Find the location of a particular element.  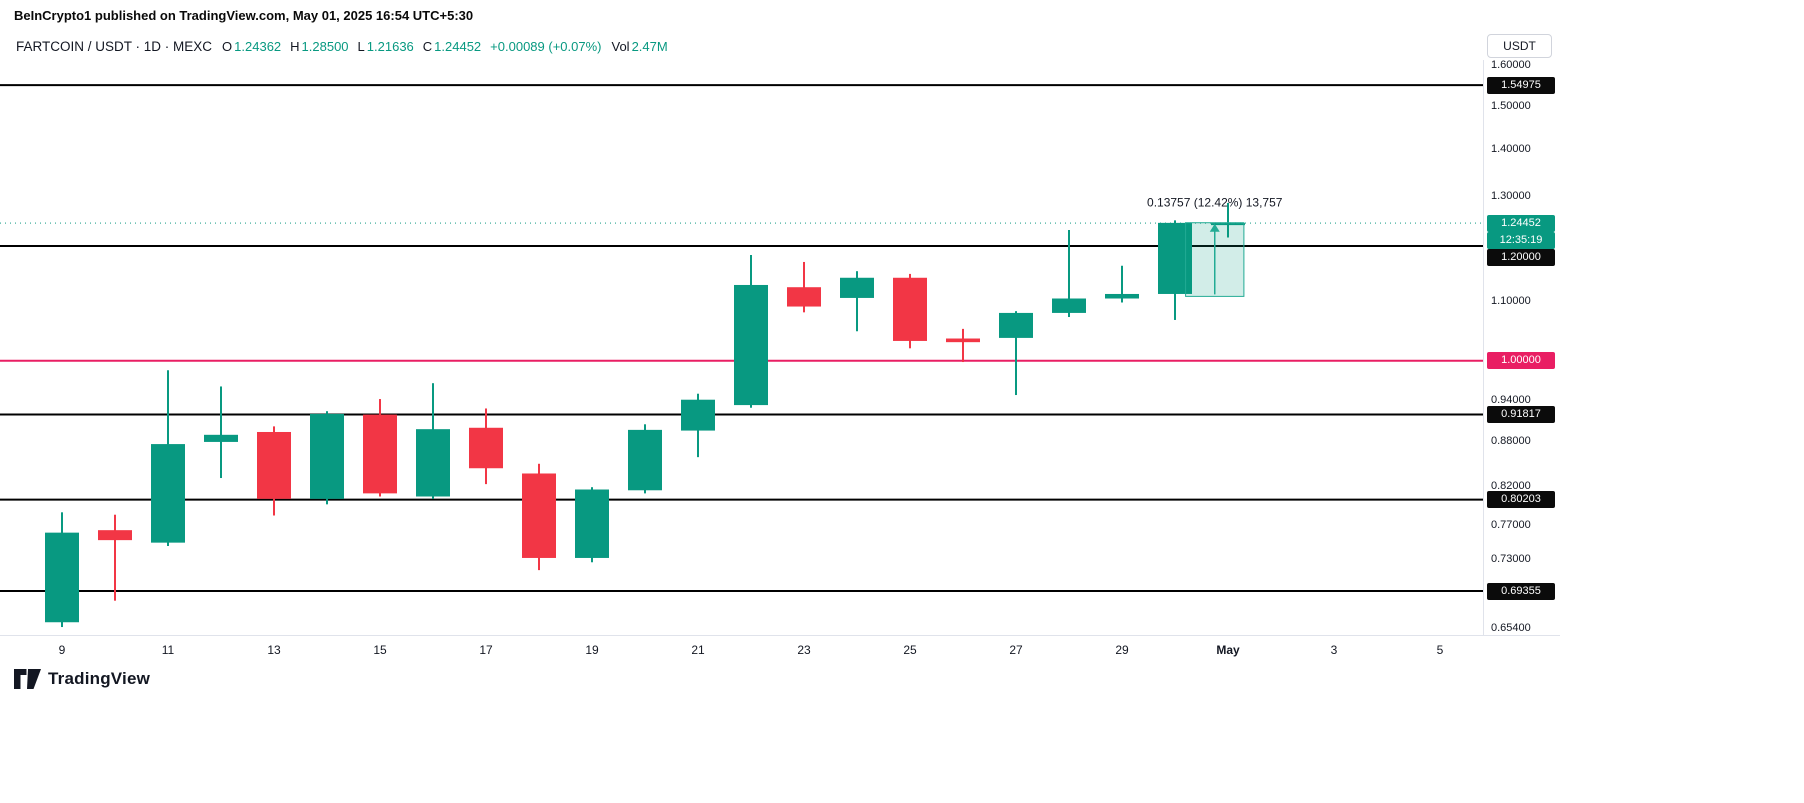

level-price-badge: 0.80203 is located at coordinates (1521, 500).